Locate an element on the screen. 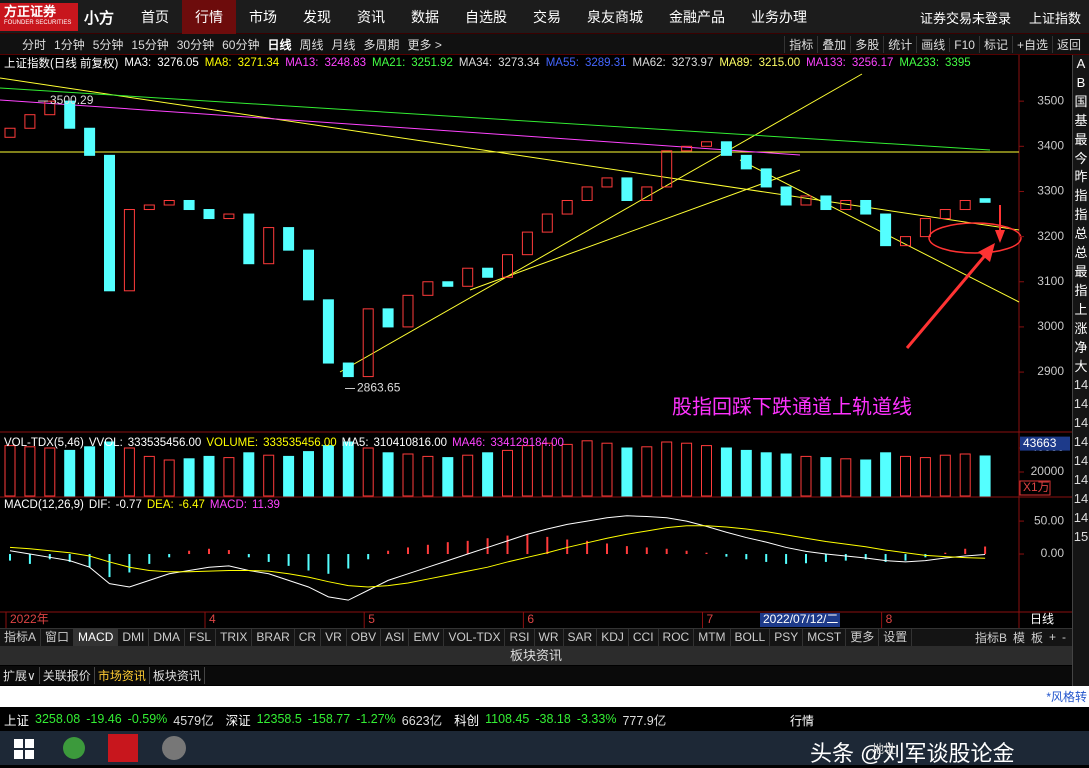  menu-item: 金融产品 is located at coordinates (697, 17).